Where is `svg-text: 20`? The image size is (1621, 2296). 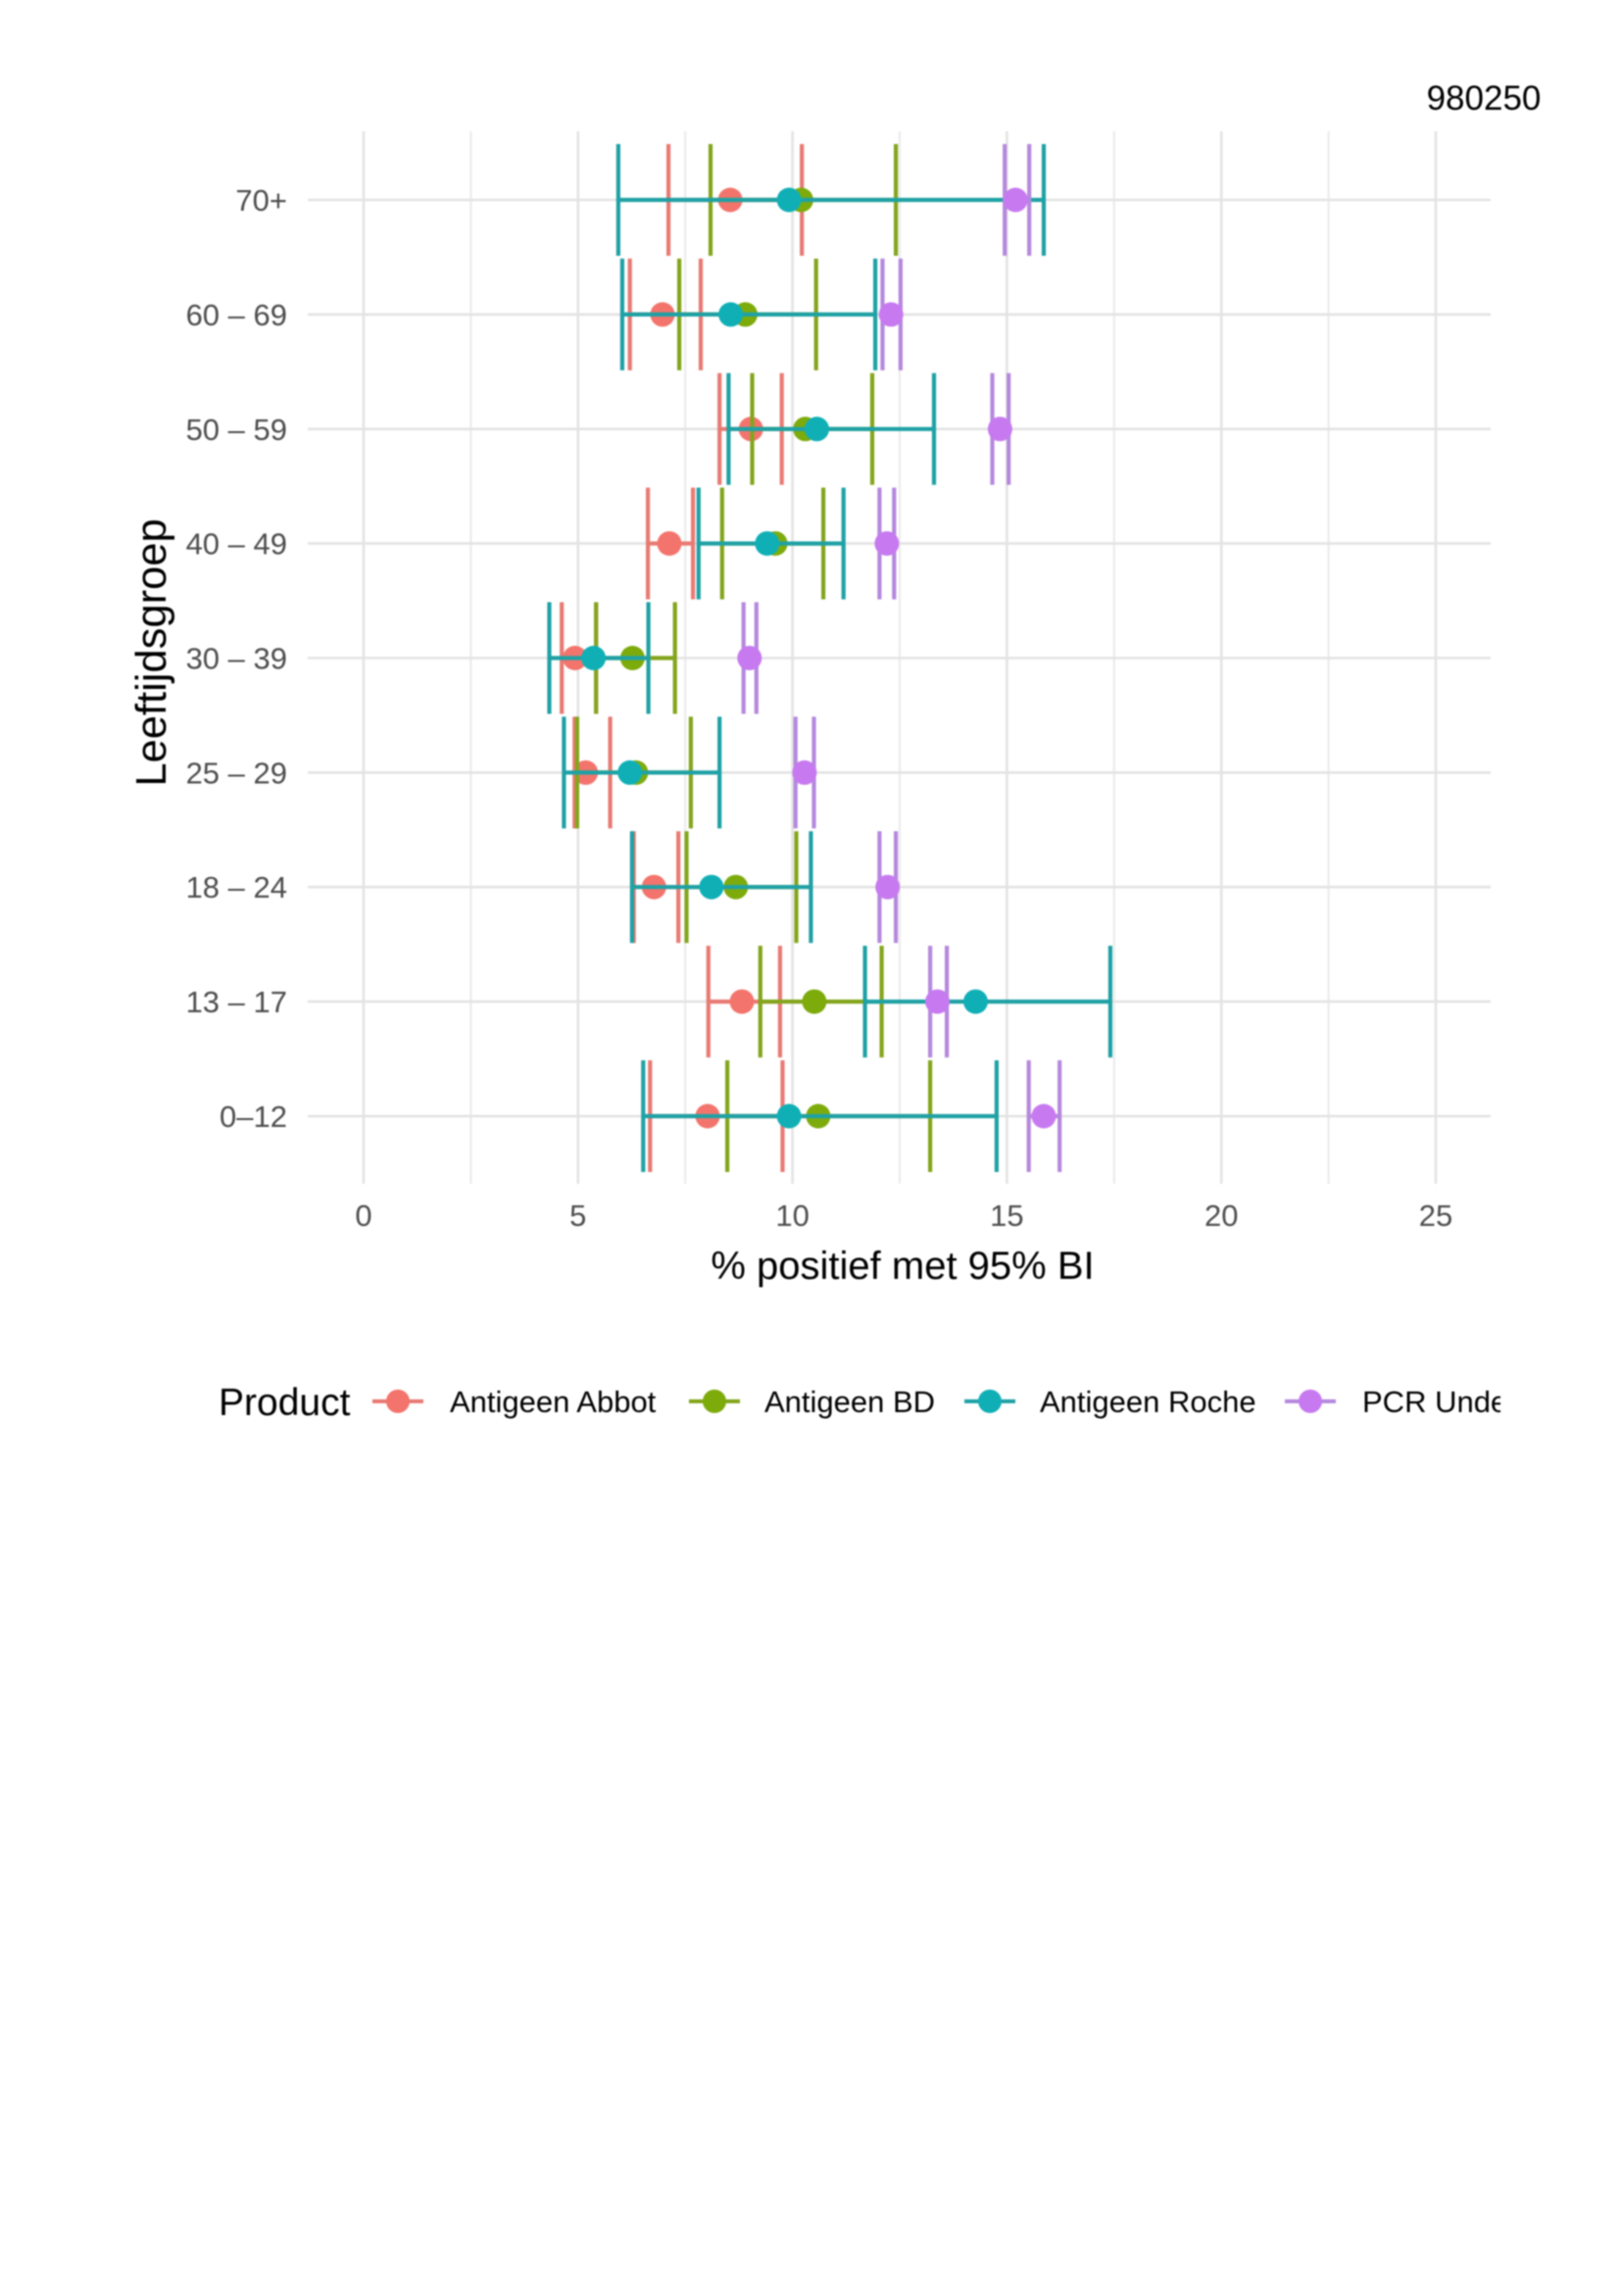
svg-text: 20 is located at coordinates (1221, 1215).